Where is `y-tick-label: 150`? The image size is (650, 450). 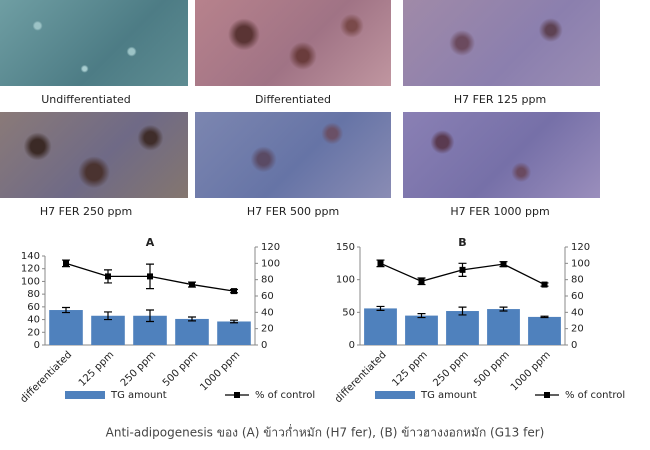
y-tick-label: 150 is located at coordinates (345, 247).